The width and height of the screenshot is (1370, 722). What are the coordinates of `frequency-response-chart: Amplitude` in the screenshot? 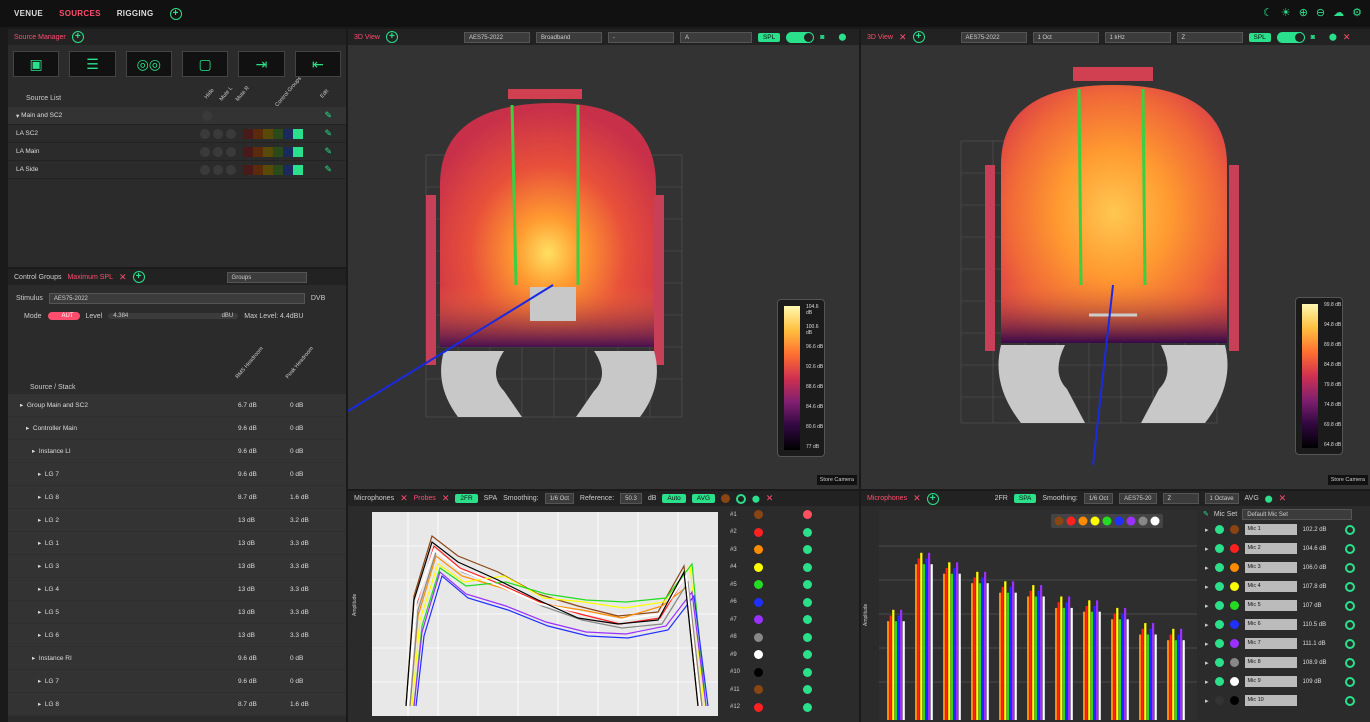 It's located at (538, 614).